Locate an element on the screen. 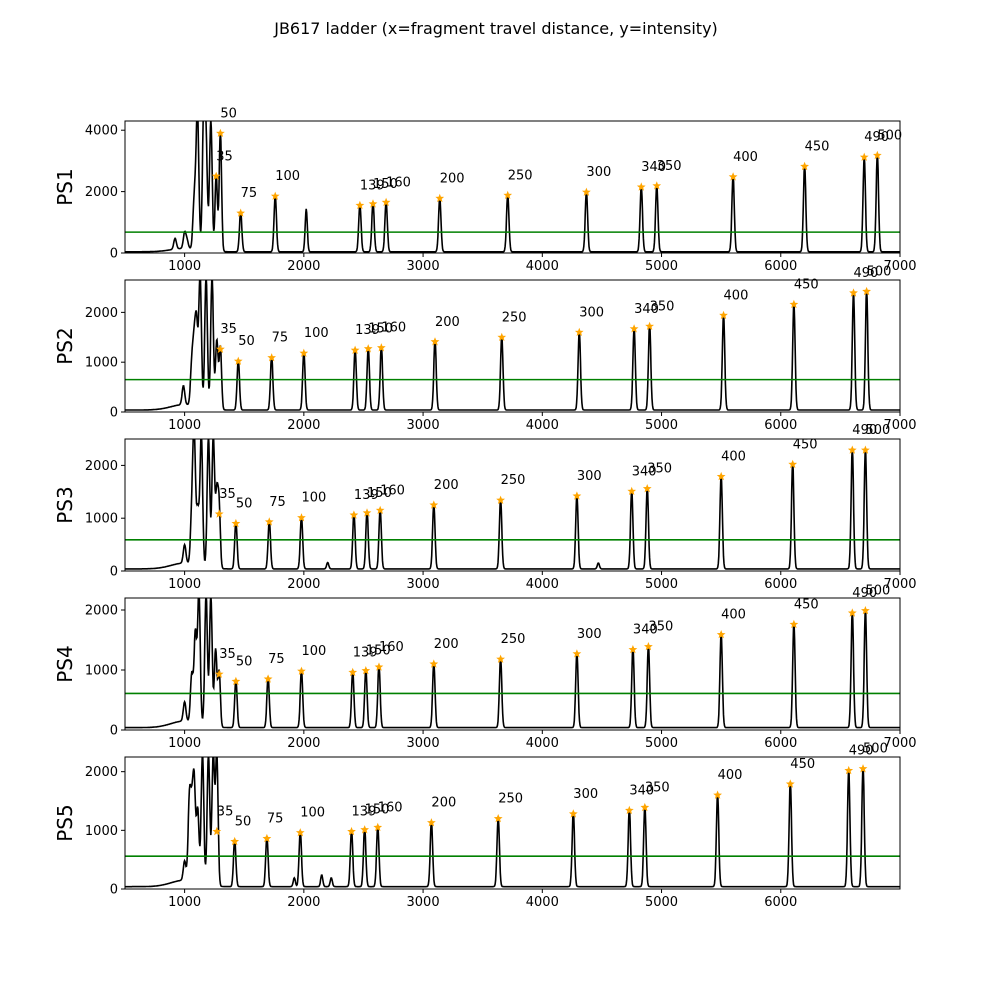 Image resolution: width=1000 pixels, height=1000 pixels. peak-label: 35 is located at coordinates (228, 329).